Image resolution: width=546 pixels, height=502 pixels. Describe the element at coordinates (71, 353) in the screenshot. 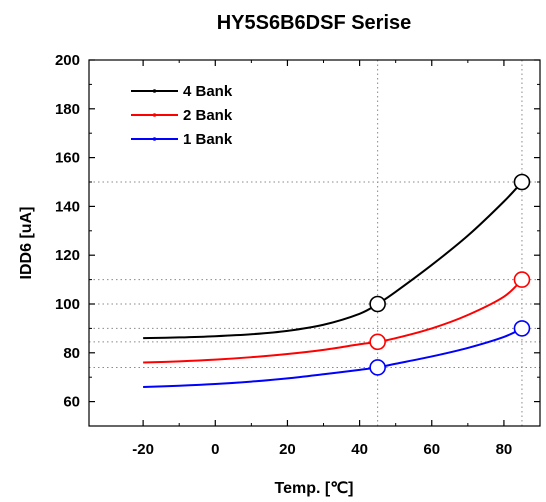

I see `y-tick-label-1: 80` at that location.